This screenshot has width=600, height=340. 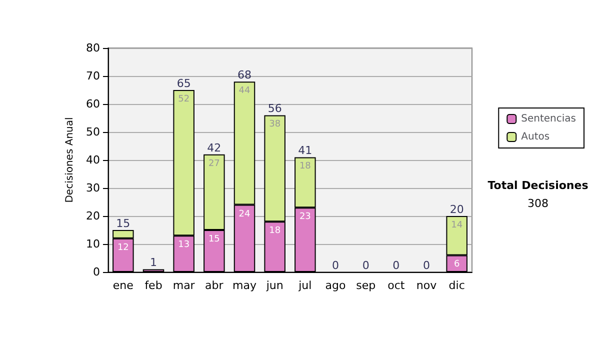 I want to click on y-tick-label: 80, so click(x=93, y=48).